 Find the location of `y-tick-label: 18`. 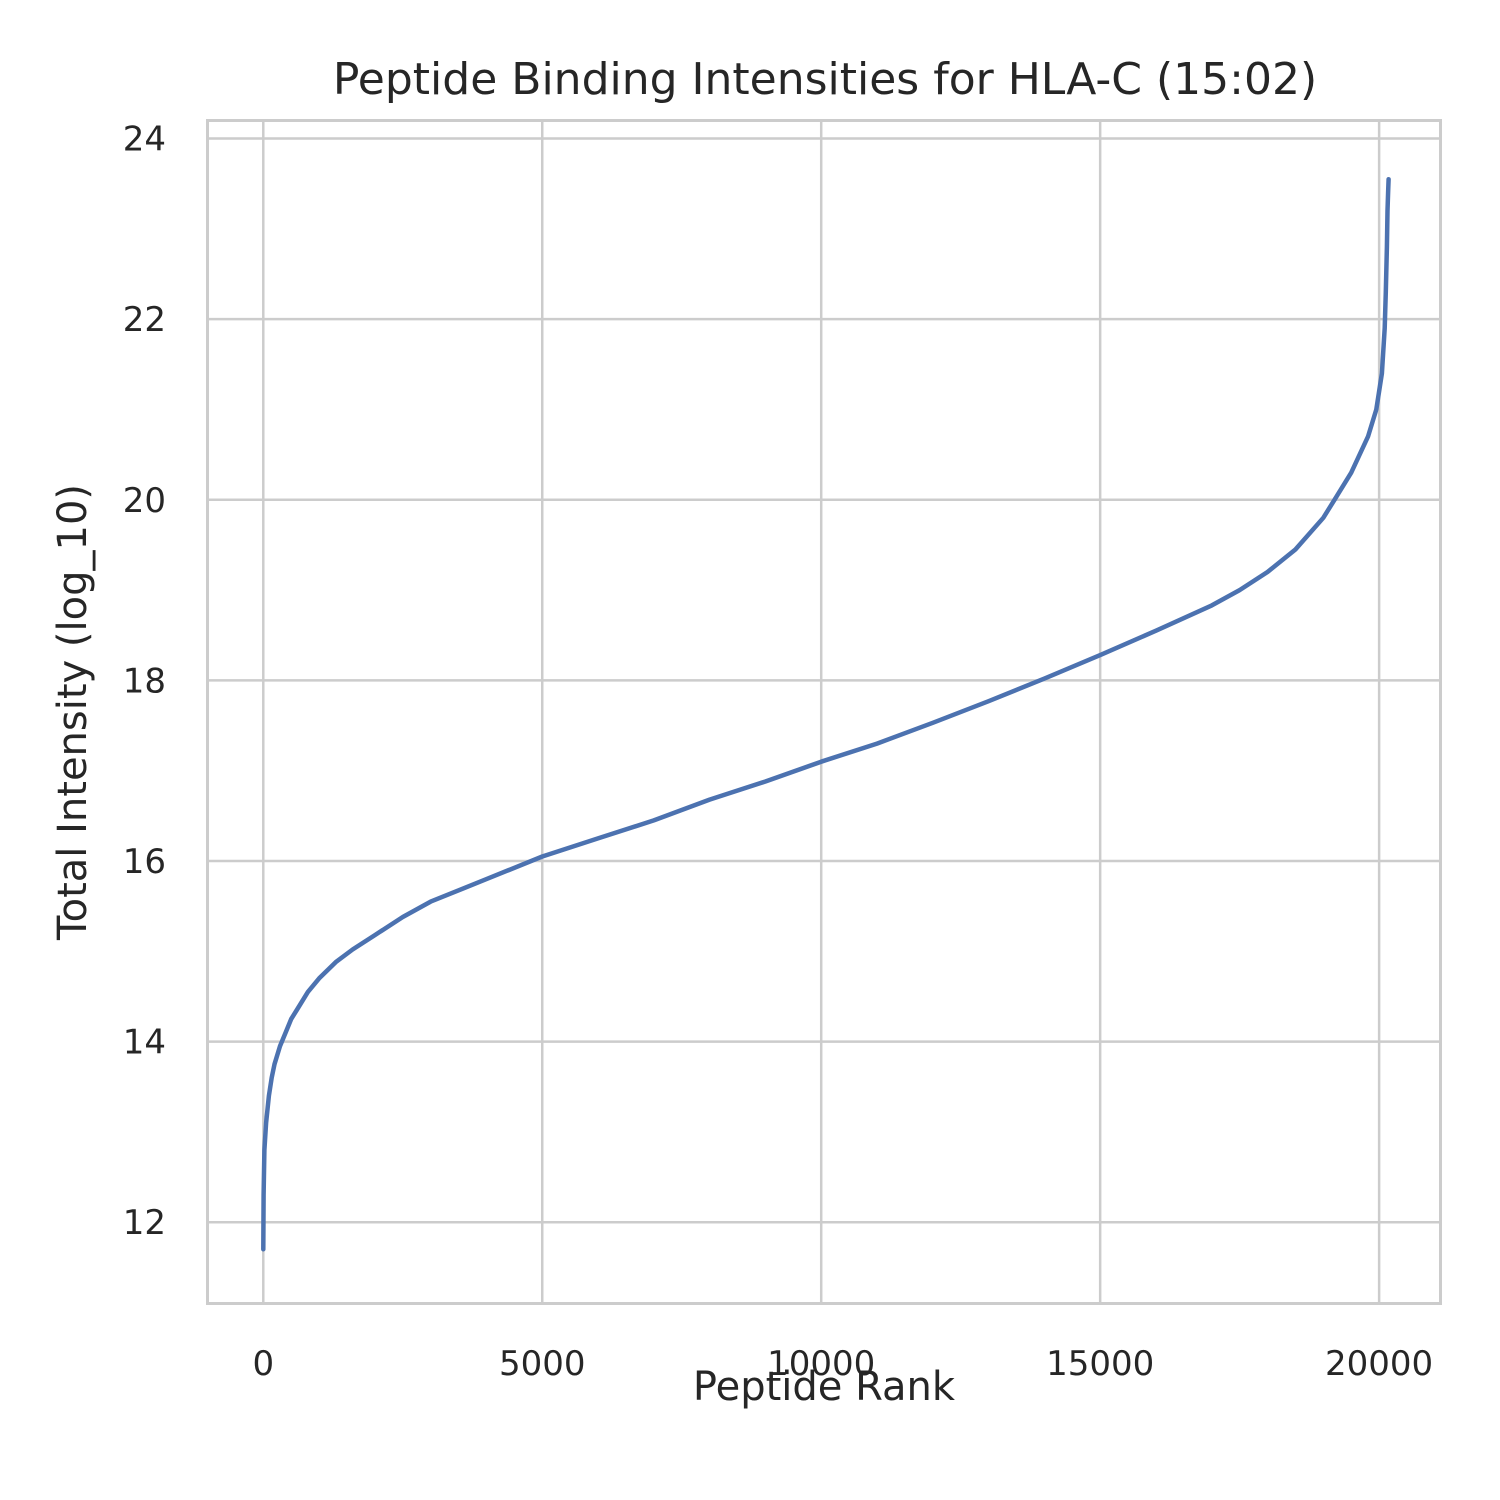

y-tick-label: 18 is located at coordinates (144, 681).